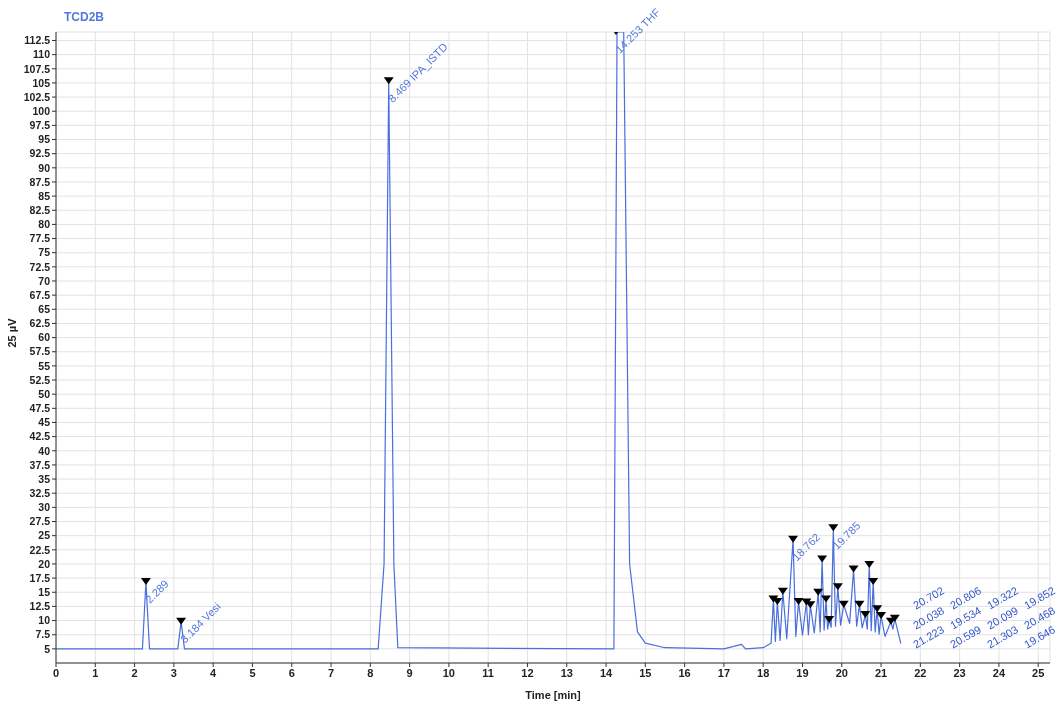 The height and width of the screenshot is (711, 1062). I want to click on x-tick-label: 18, so click(763, 672).